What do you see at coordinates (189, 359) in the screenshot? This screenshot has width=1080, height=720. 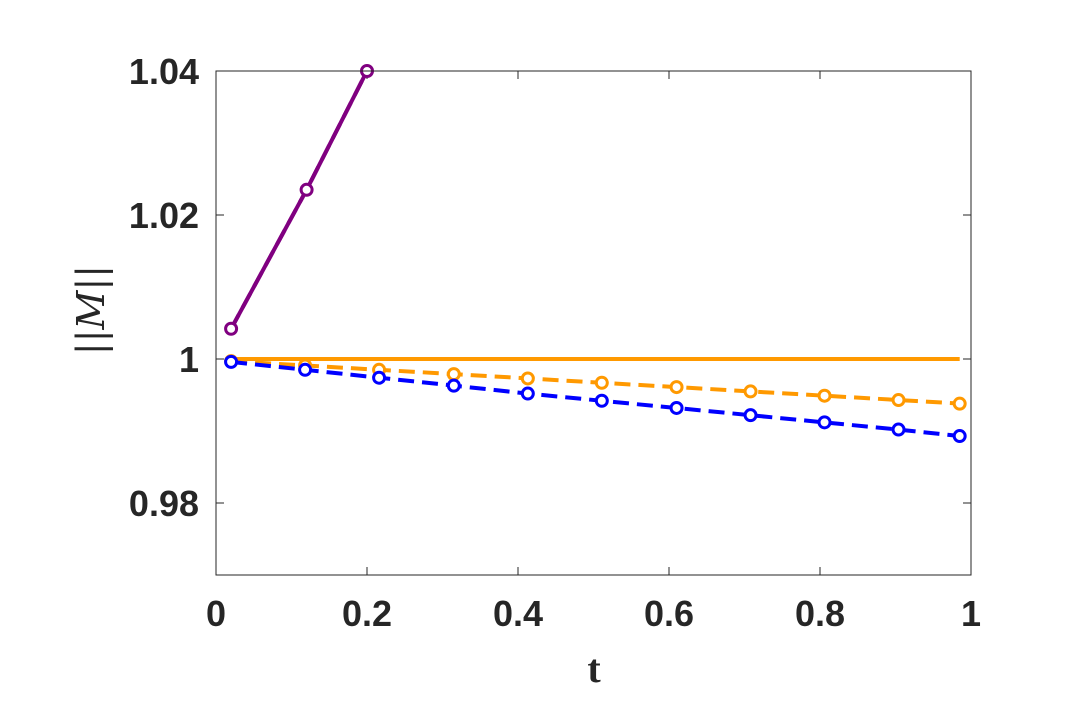 I see `y-tick-label: 1` at bounding box center [189, 359].